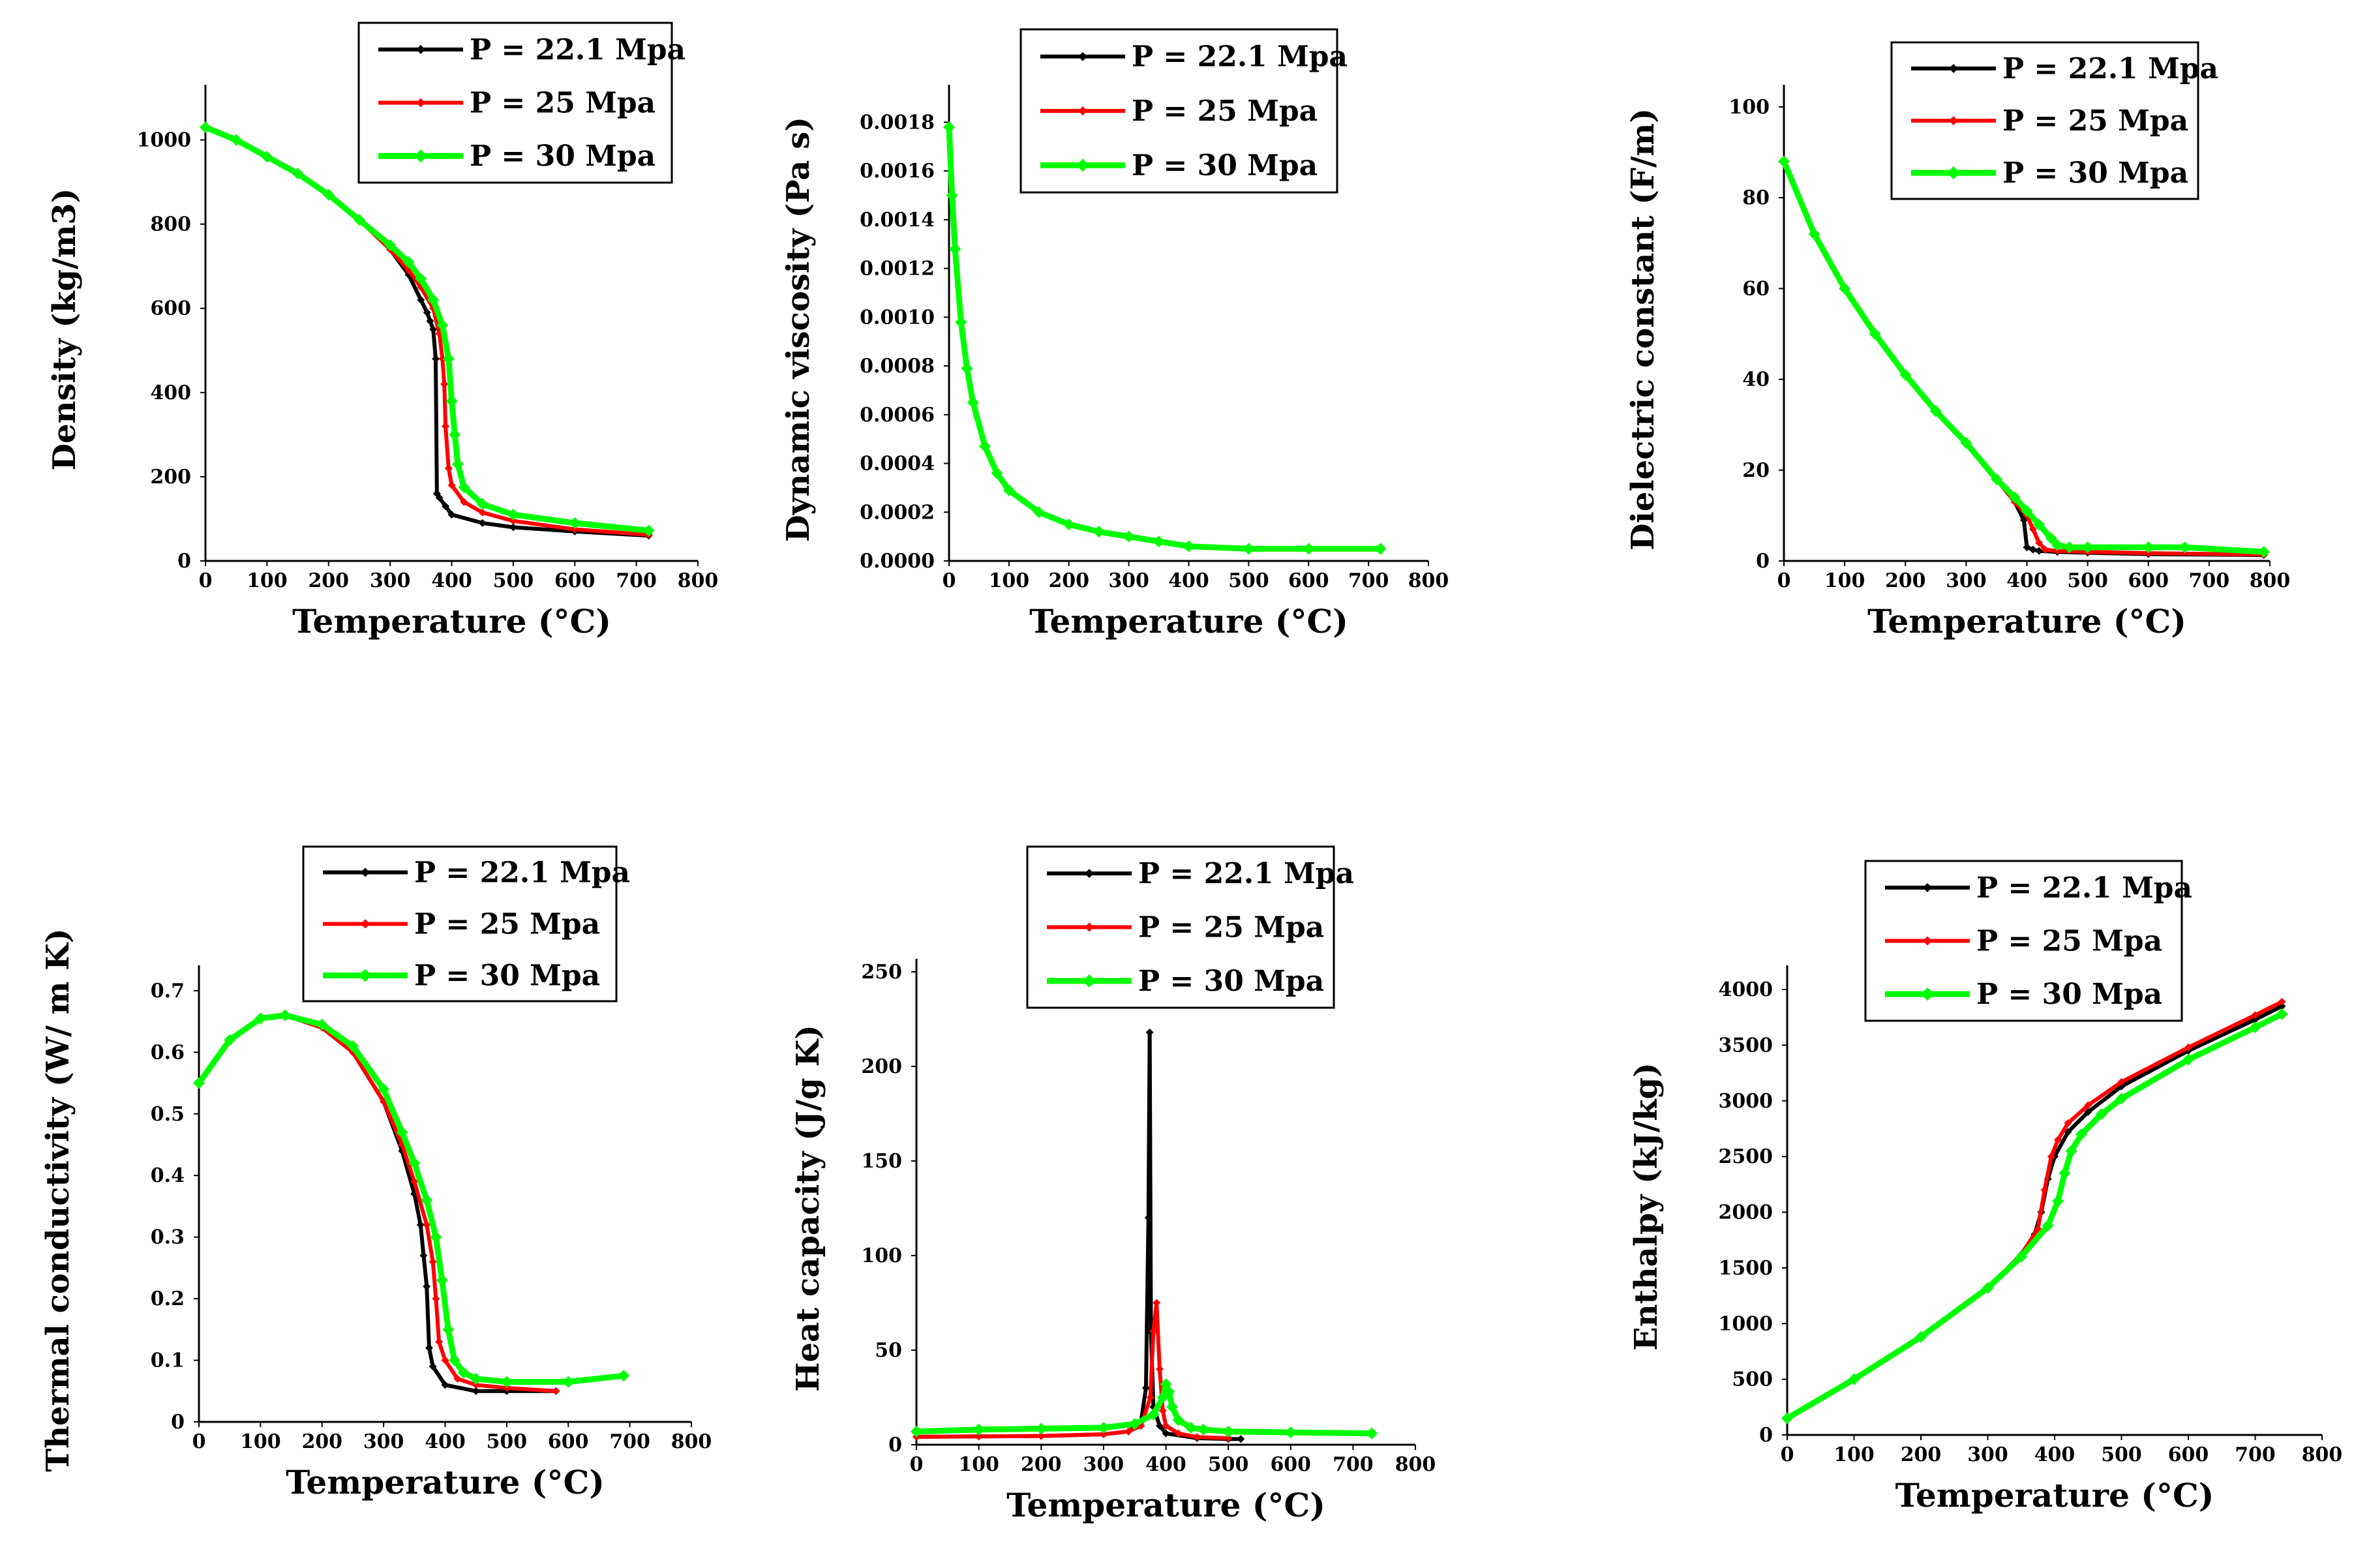  What do you see at coordinates (798, 329) in the screenshot?
I see `y-axis-title: Dynamic viscosity (Pa s)` at bounding box center [798, 329].